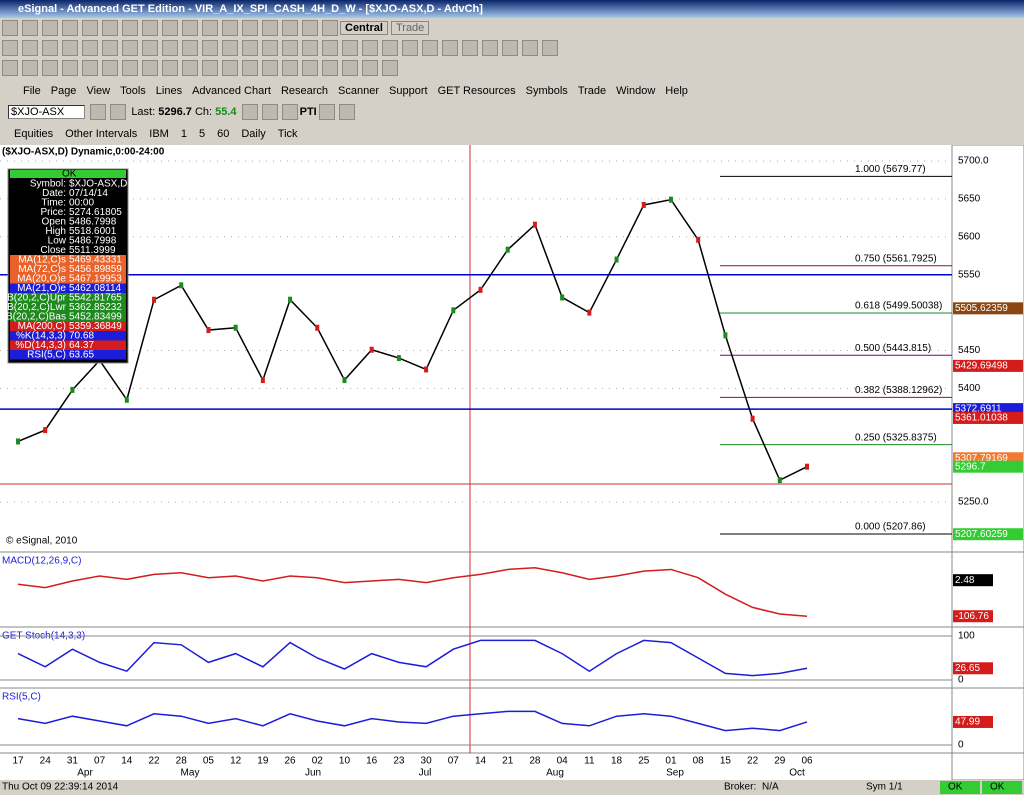  Describe the element at coordinates (427, 761) in the screenshot. I see `x-tick-label: 30` at that location.